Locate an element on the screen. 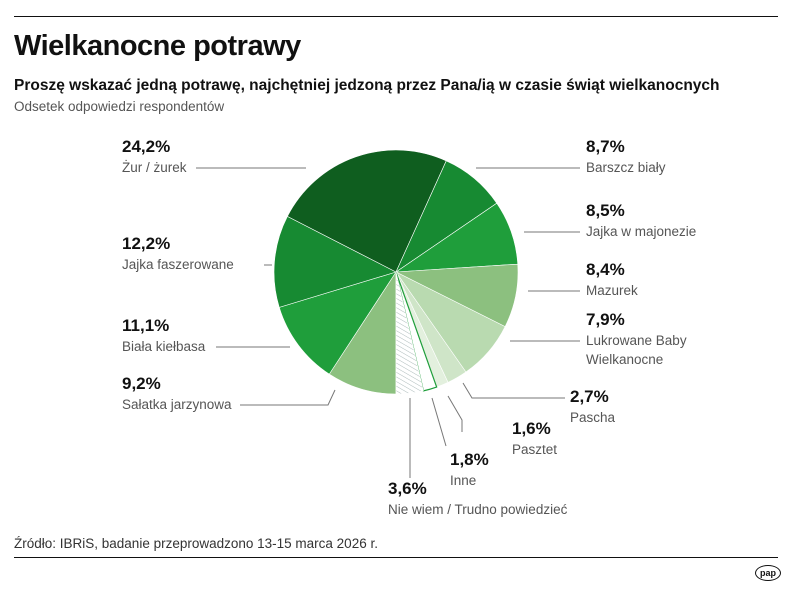 This screenshot has width=792, height=594. slice-name: Inne is located at coordinates (463, 480).